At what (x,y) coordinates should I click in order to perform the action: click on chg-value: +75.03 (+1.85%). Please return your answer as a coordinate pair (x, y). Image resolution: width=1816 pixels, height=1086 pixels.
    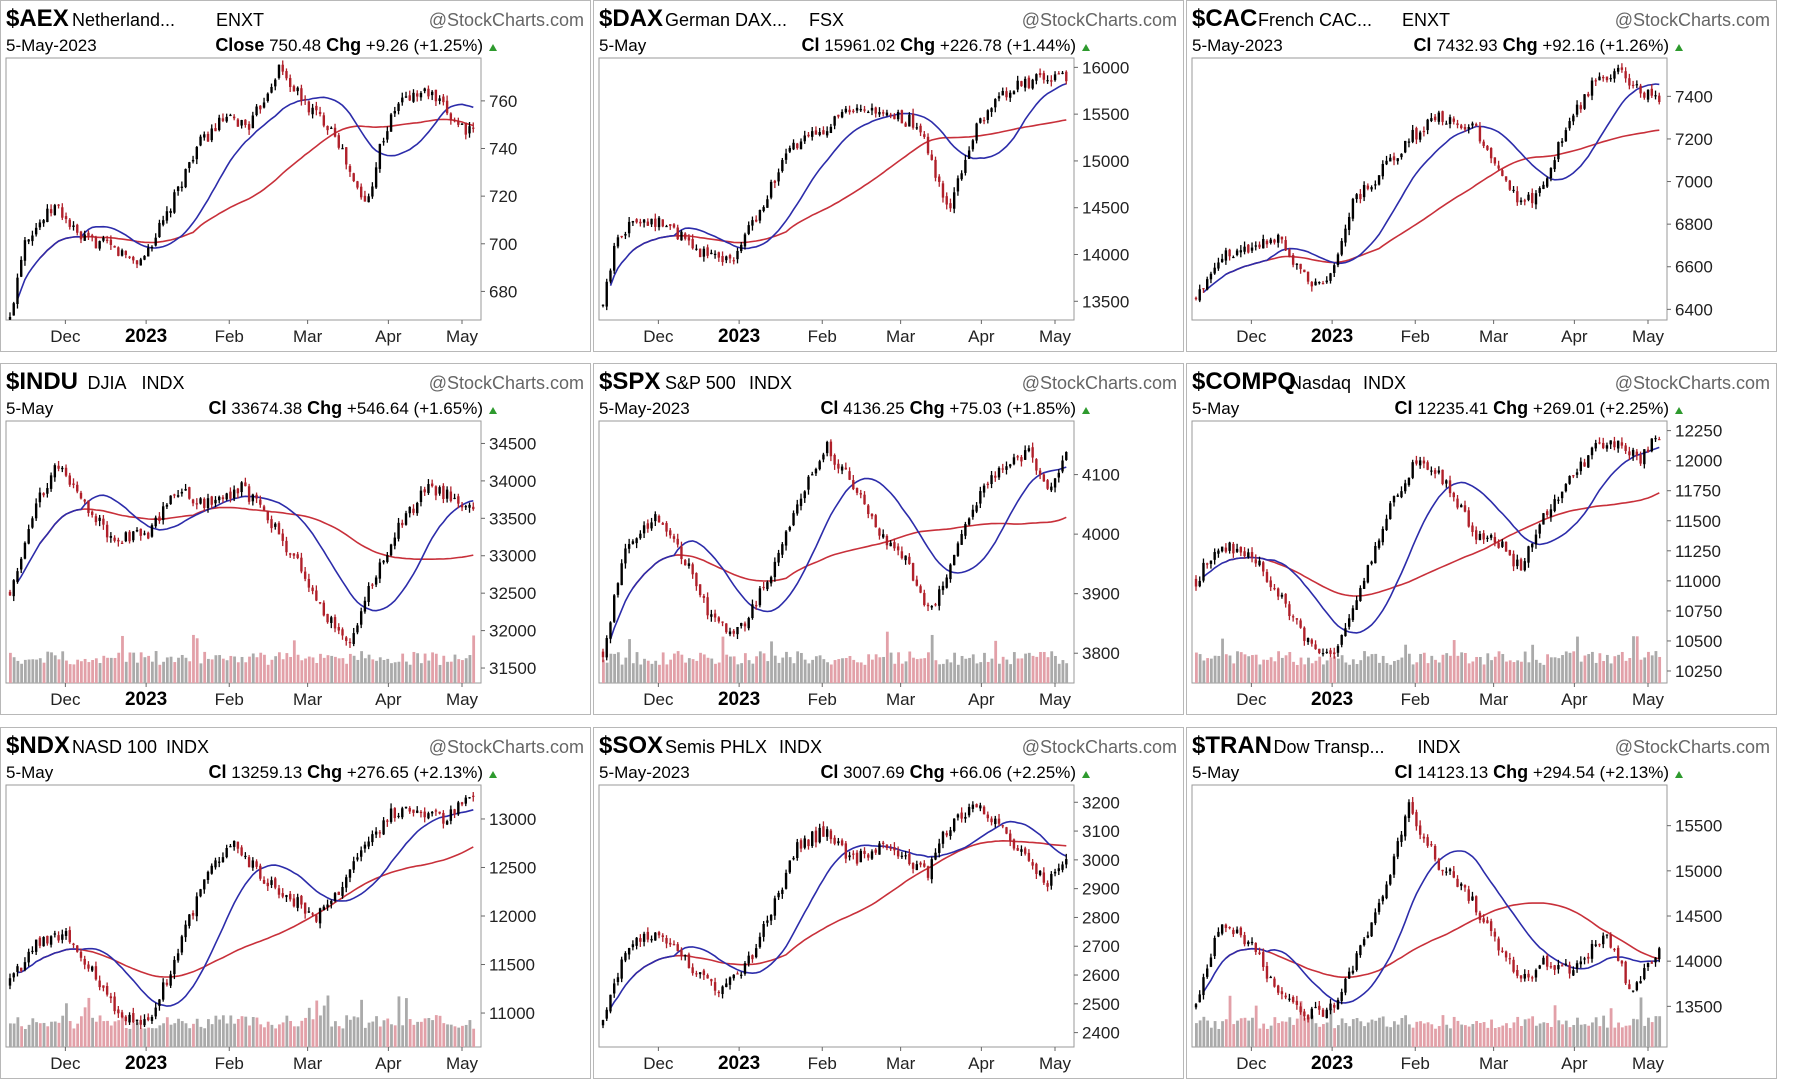
    Looking at the image, I should click on (1010, 408).